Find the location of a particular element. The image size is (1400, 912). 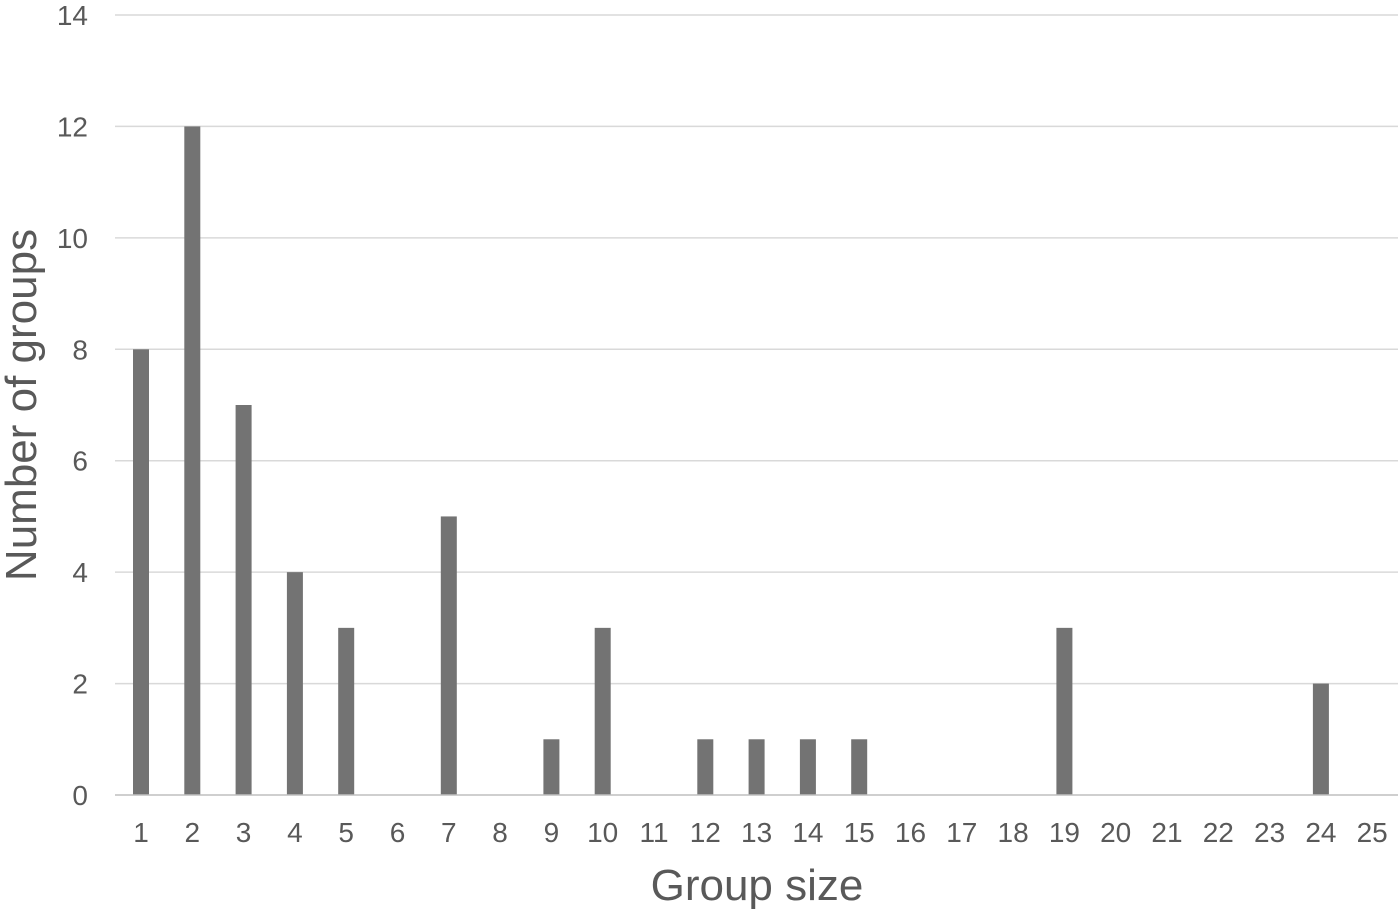

x-tick-label: 13 is located at coordinates (756, 832).